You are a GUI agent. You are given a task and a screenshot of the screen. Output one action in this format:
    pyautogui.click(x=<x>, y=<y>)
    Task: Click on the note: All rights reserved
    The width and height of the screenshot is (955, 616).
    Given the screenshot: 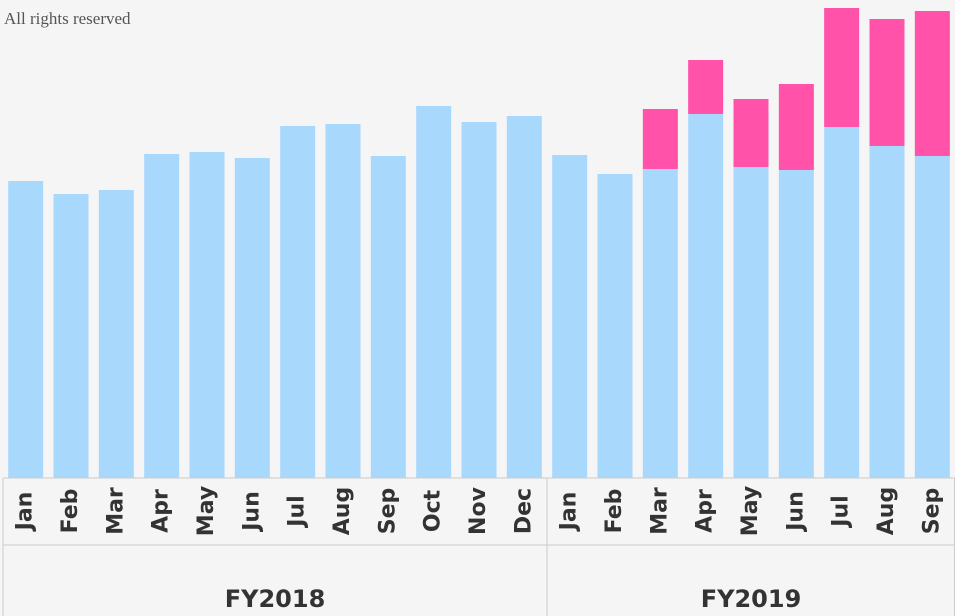 What is the action you would take?
    pyautogui.click(x=67, y=18)
    